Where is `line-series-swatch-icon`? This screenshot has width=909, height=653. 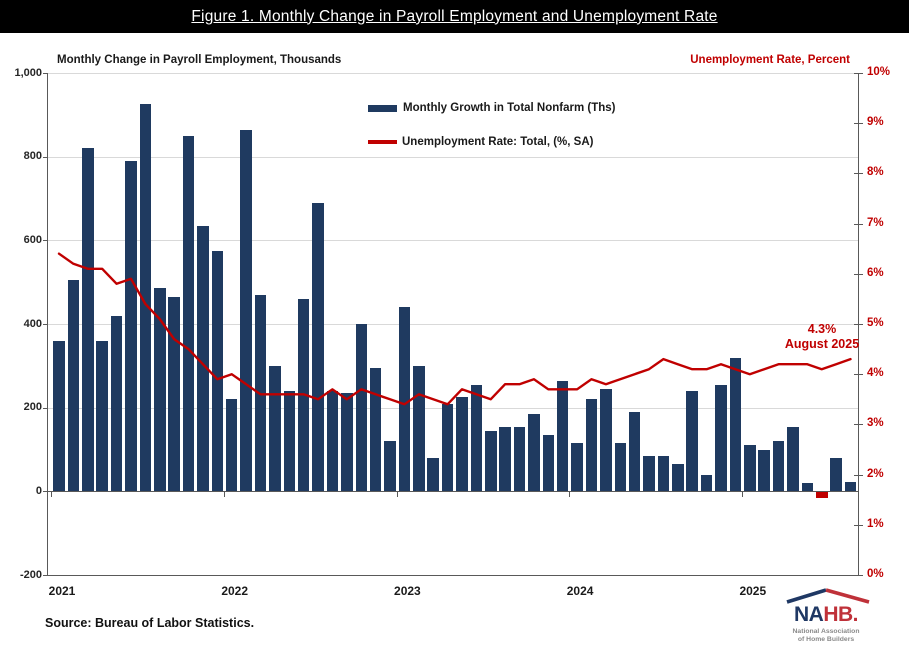 line-series-swatch-icon is located at coordinates (382, 142).